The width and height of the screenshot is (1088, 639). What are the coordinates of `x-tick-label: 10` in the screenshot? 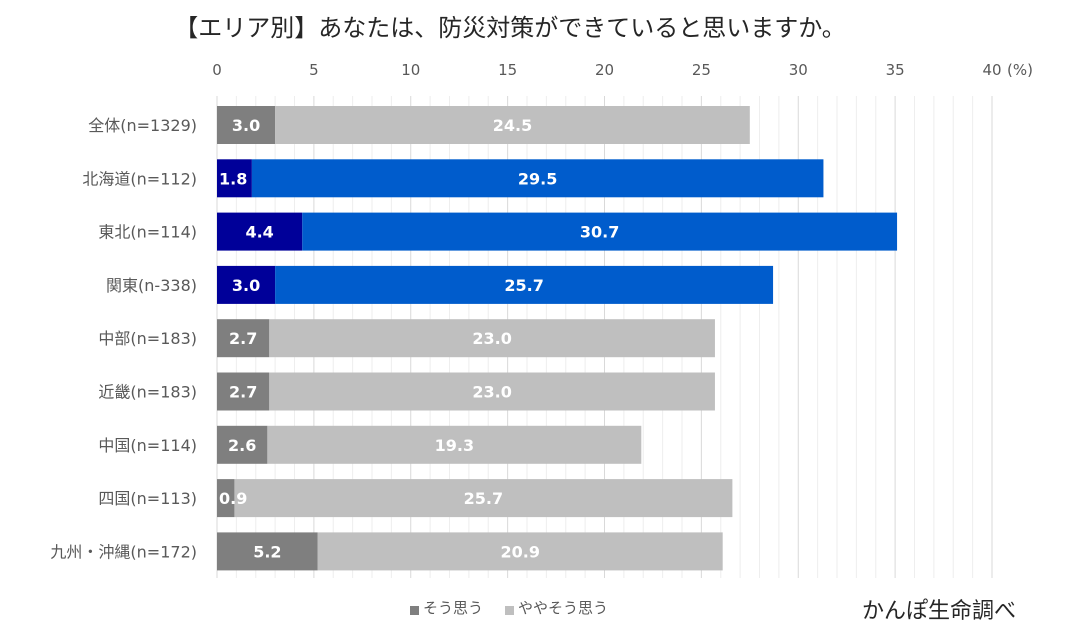 It's located at (410, 70).